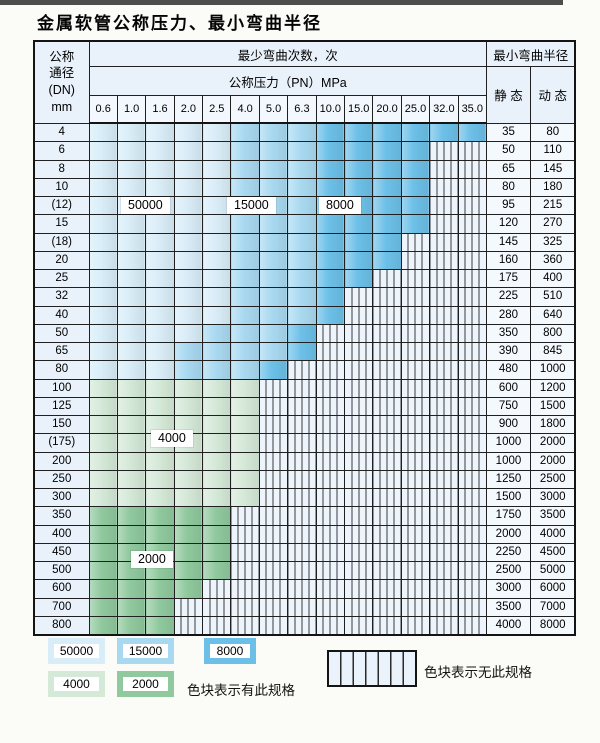  What do you see at coordinates (552, 406) in the screenshot?
I see `dynamic-cell: 1500` at bounding box center [552, 406].